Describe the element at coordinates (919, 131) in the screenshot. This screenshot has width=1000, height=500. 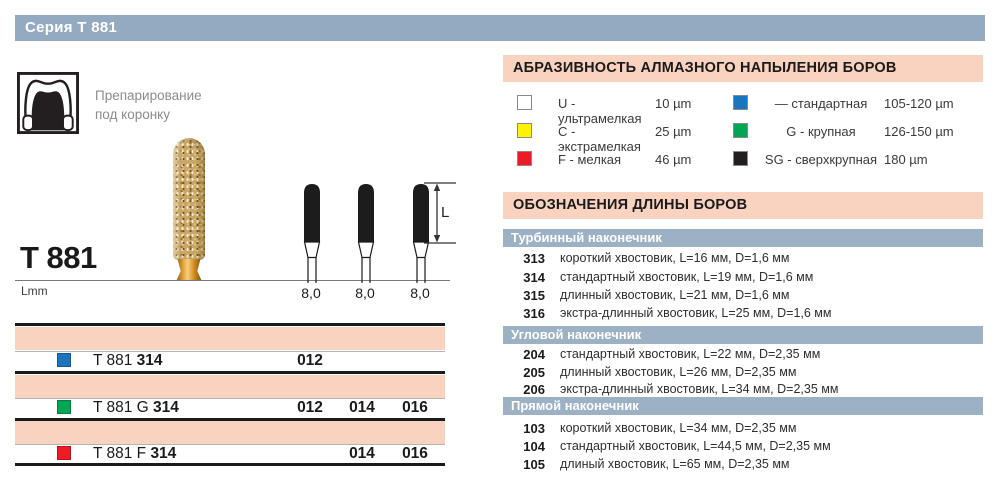
I see `grit-legend-value: 126-150 µm` at that location.